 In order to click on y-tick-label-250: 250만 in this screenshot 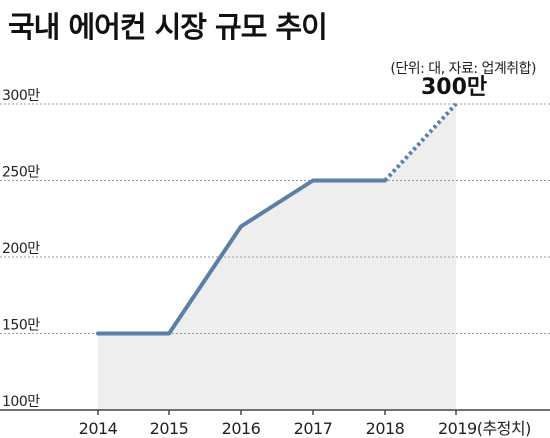, I will do `click(21, 173)`.